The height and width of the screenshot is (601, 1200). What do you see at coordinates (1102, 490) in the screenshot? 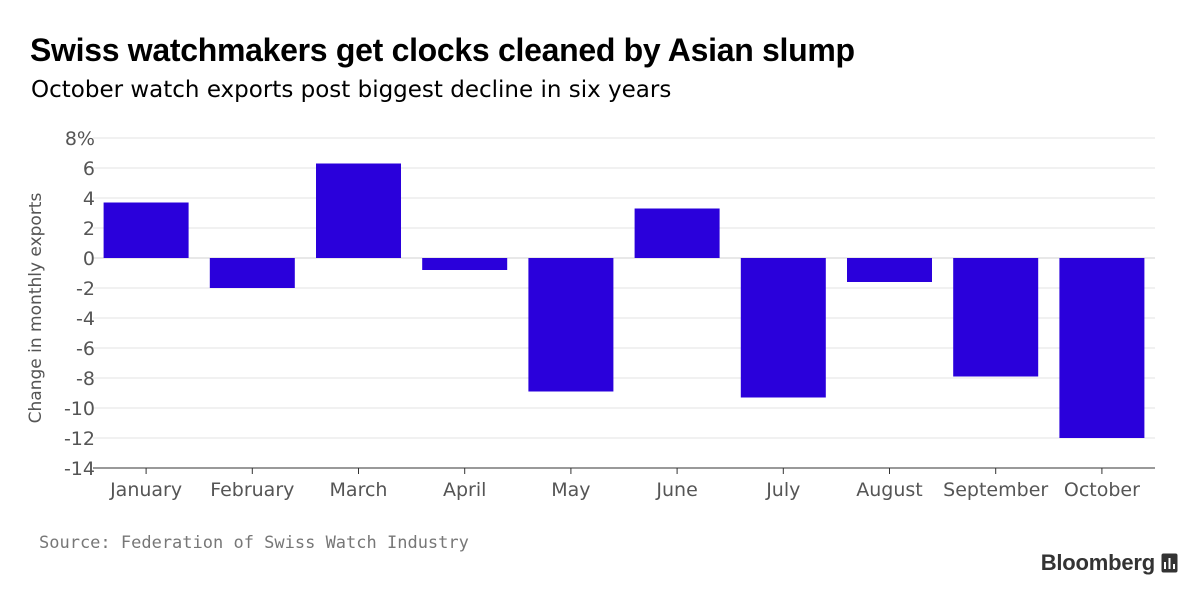
I see `x-tick-label: October` at bounding box center [1102, 490].